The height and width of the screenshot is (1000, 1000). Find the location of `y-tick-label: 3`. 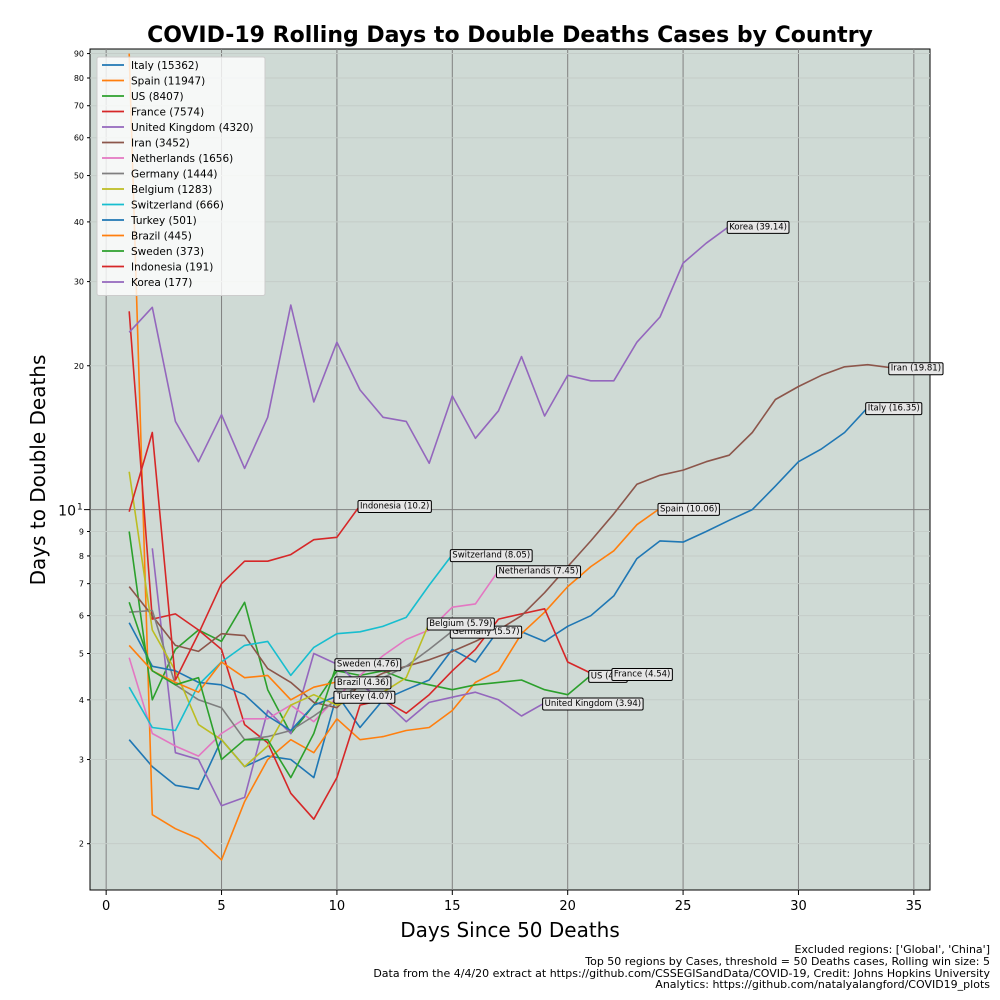

y-tick-label: 3 is located at coordinates (81, 760).